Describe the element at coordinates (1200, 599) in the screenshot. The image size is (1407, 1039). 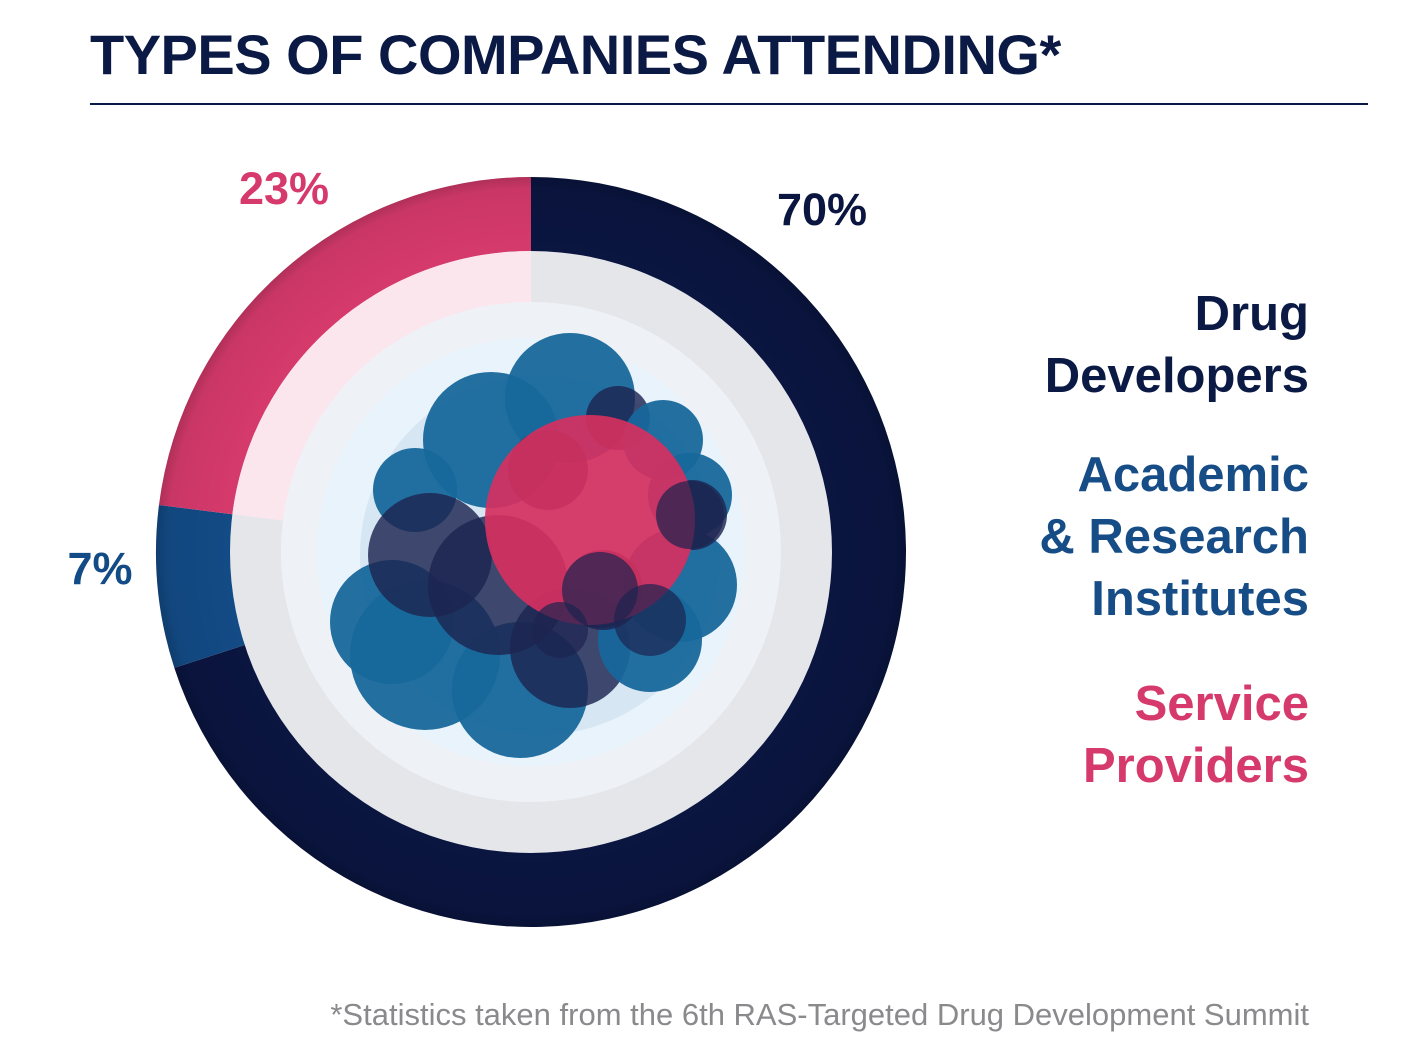
I see `legend-academic-line-3: Institutes` at that location.